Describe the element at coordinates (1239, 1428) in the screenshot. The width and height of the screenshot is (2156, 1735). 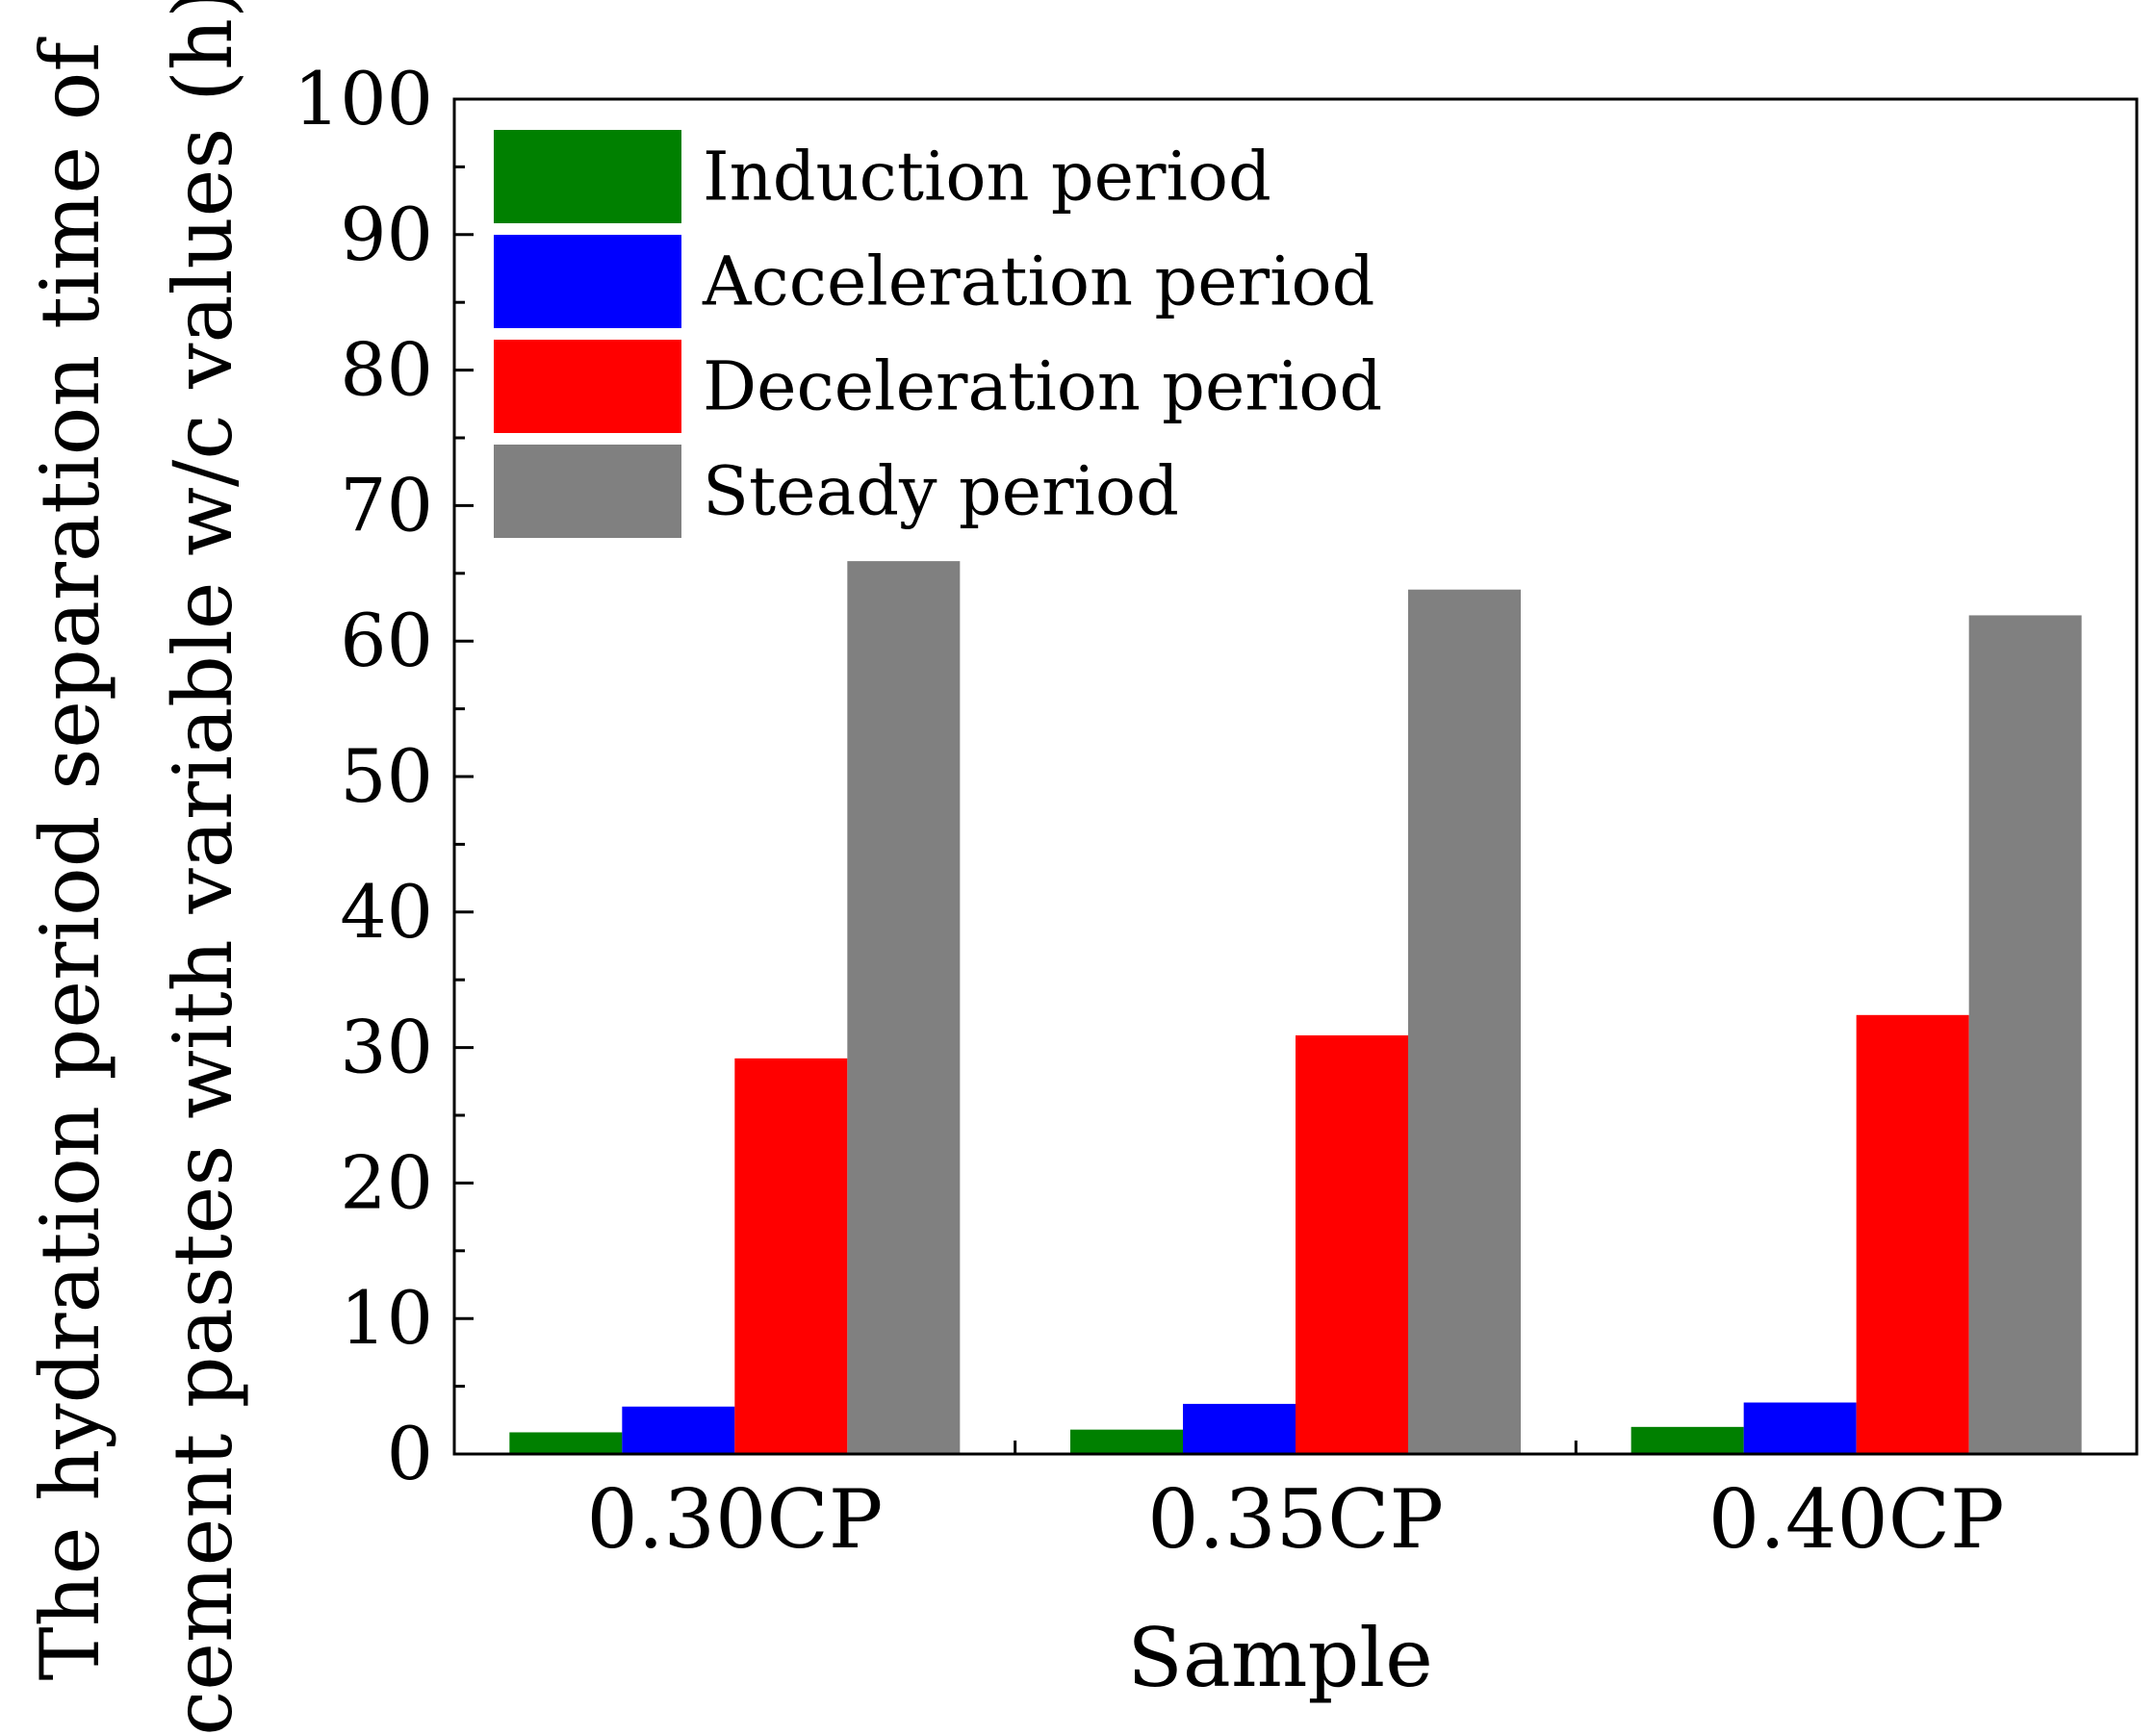
I see `bar-0.35CP-acceleration-period` at that location.